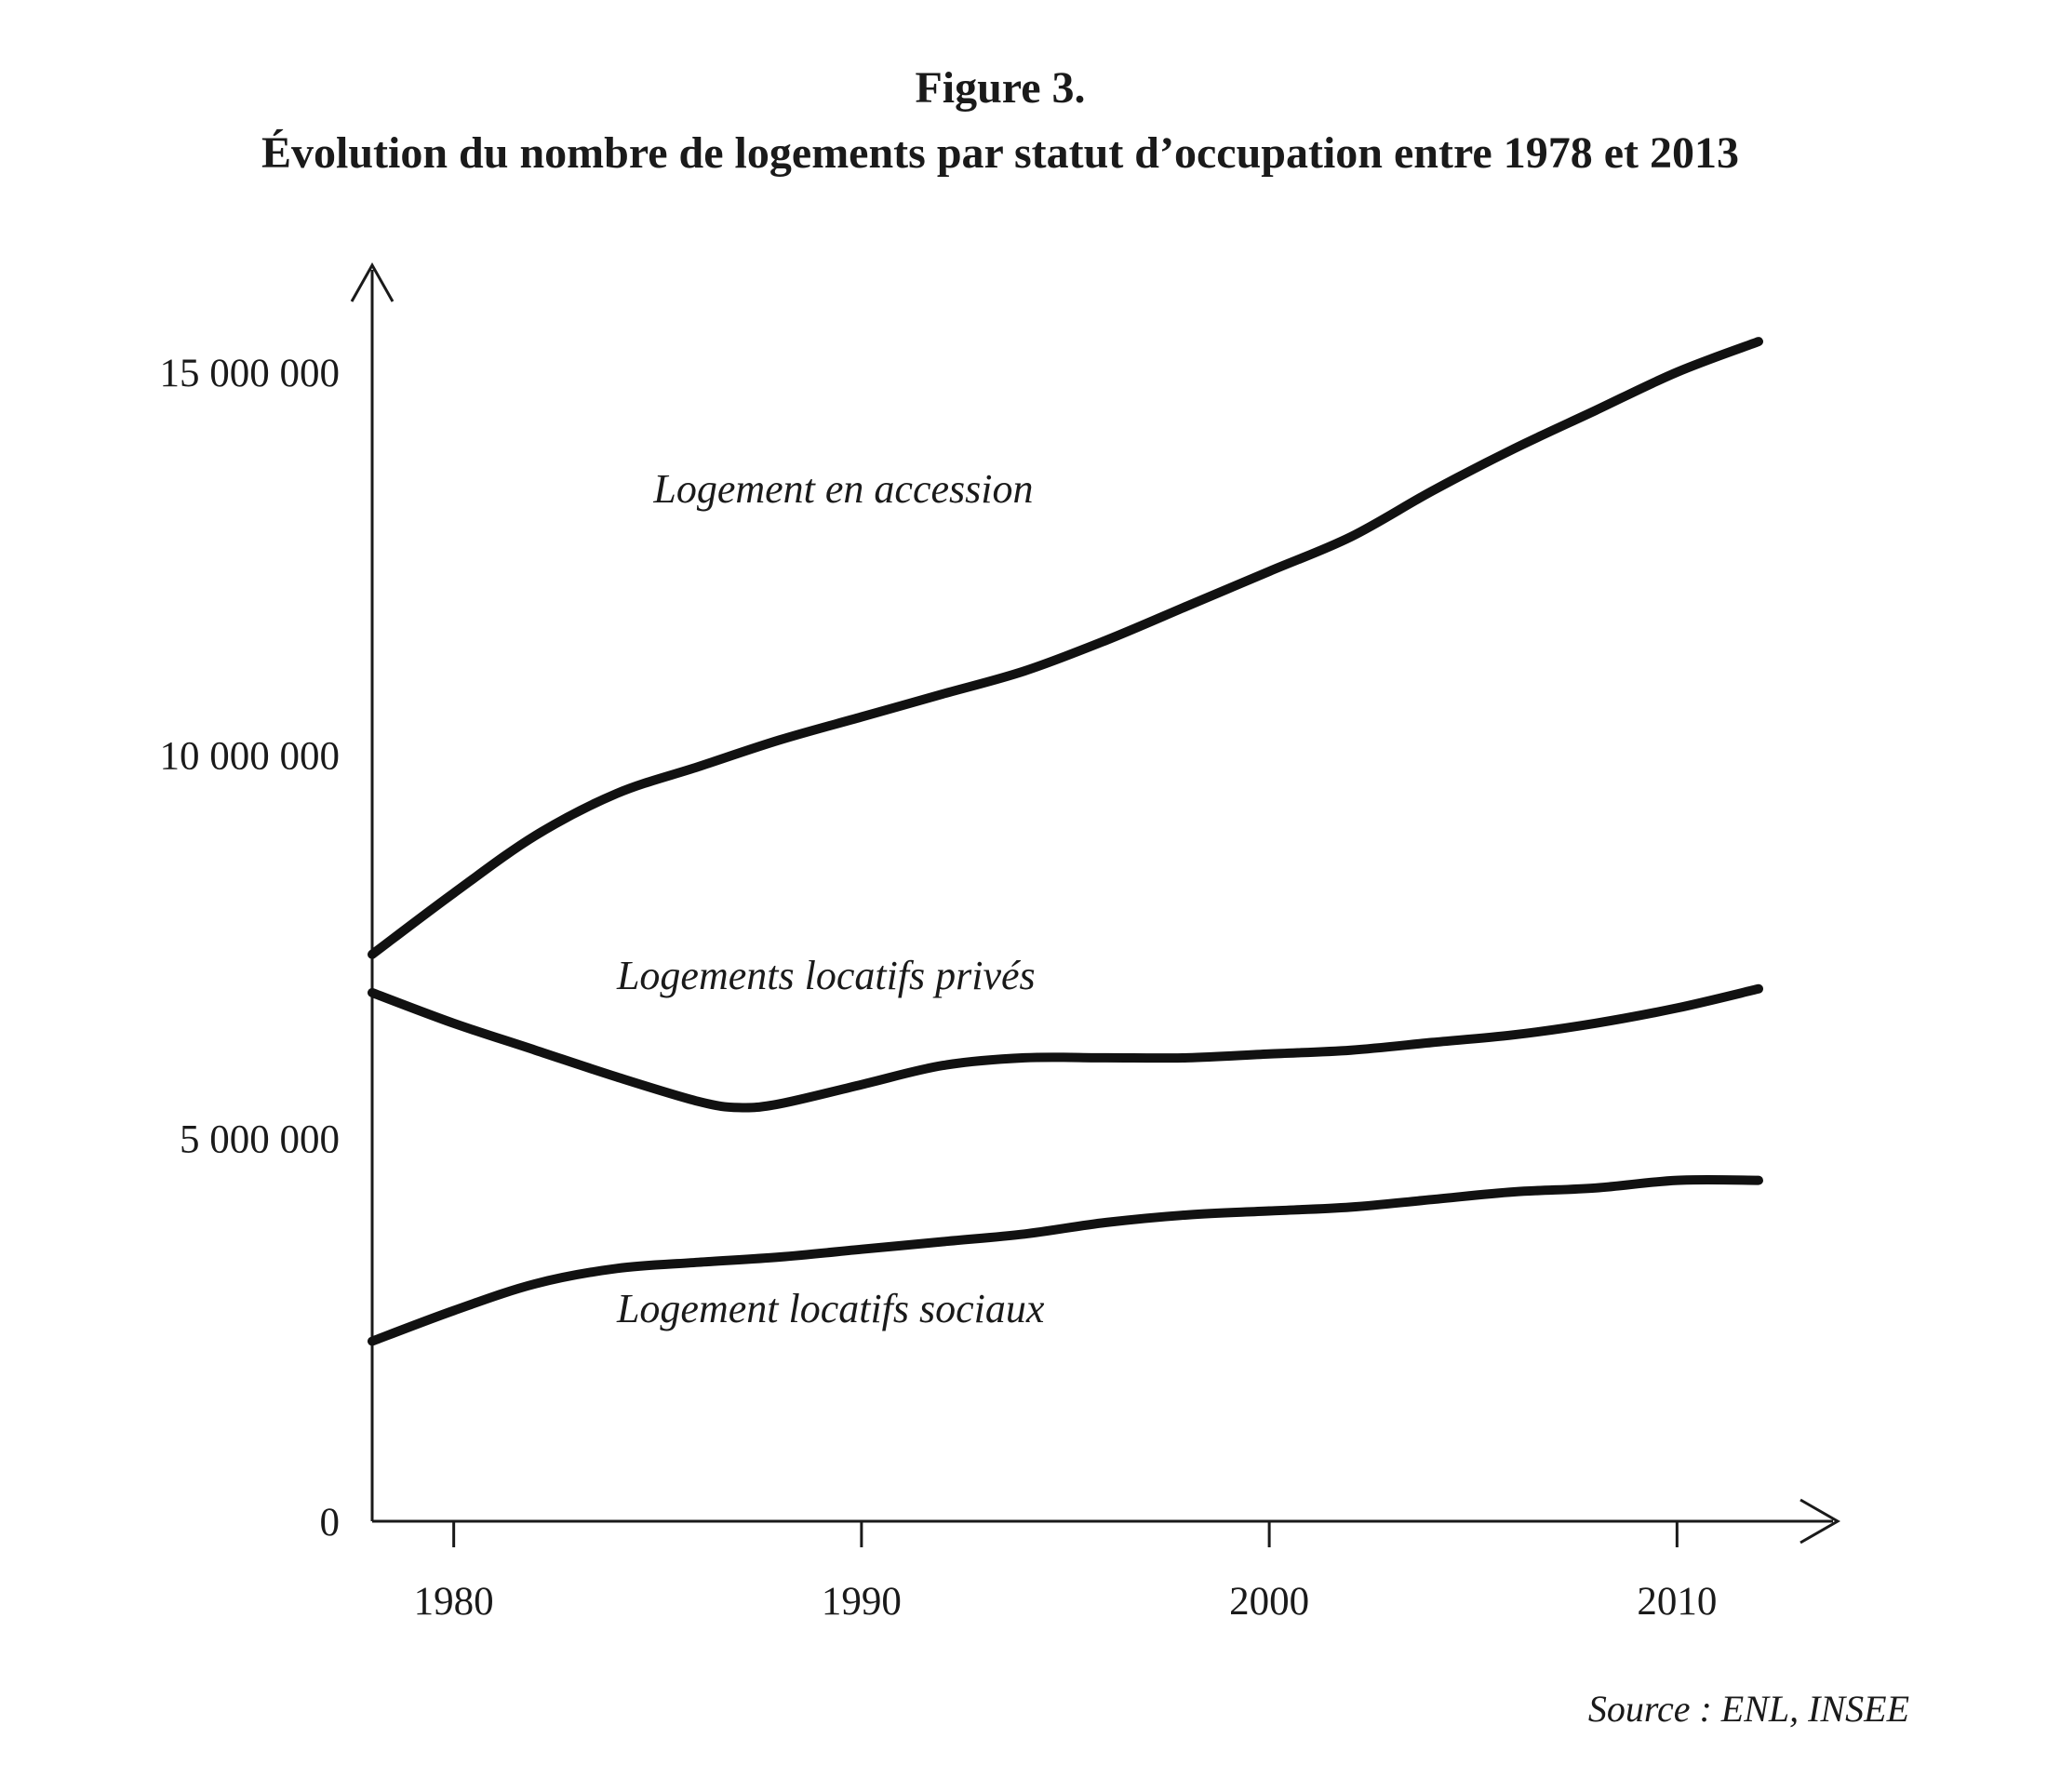  What do you see at coordinates (1269, 1602) in the screenshot?
I see `x-tick-label: 2000` at bounding box center [1269, 1602].